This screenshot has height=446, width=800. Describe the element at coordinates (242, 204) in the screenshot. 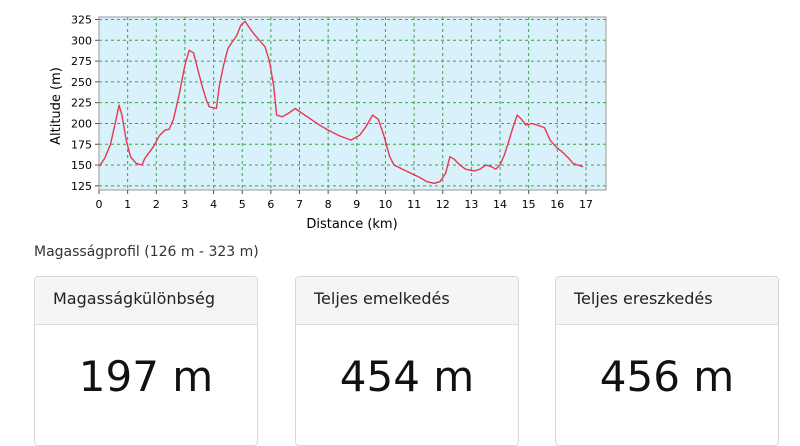

I see `x-tick-label: 5` at that location.